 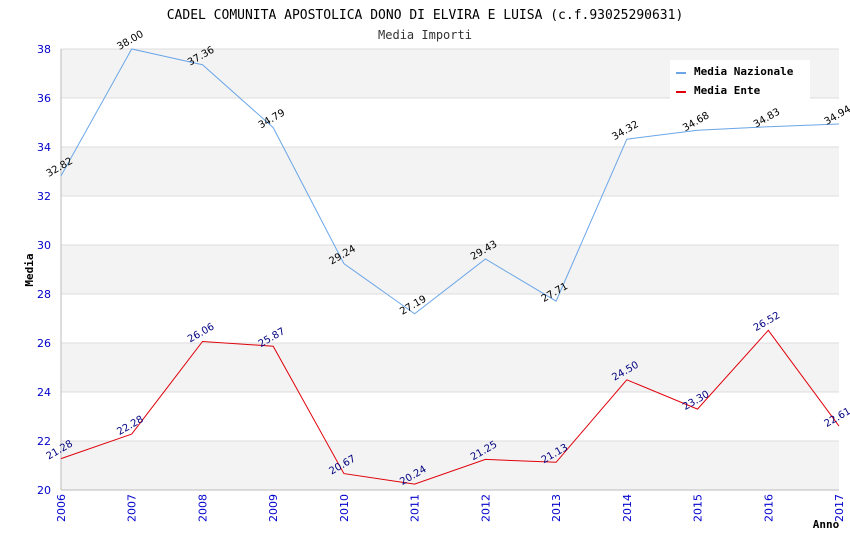 I want to click on x-axis-label: Anno, so click(x=826, y=524).